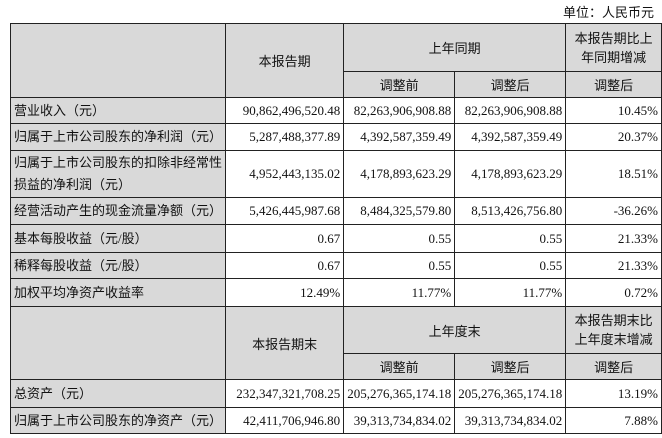 The width and height of the screenshot is (662, 438). I want to click on table-row: 加权平均净资产收益率 12.49% 11.77% 11.77% 0.72%, so click(335, 292).